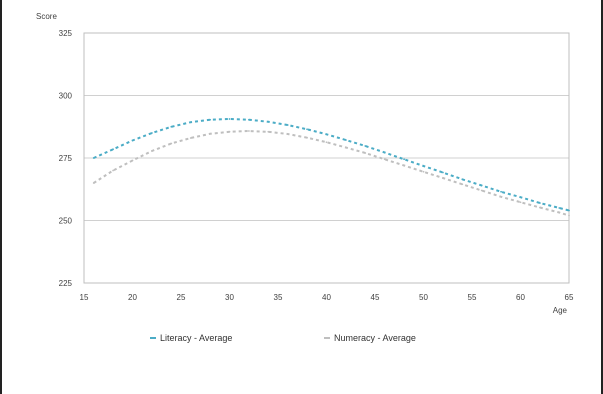  Describe the element at coordinates (66, 283) in the screenshot. I see `y-tick-label: 225` at that location.